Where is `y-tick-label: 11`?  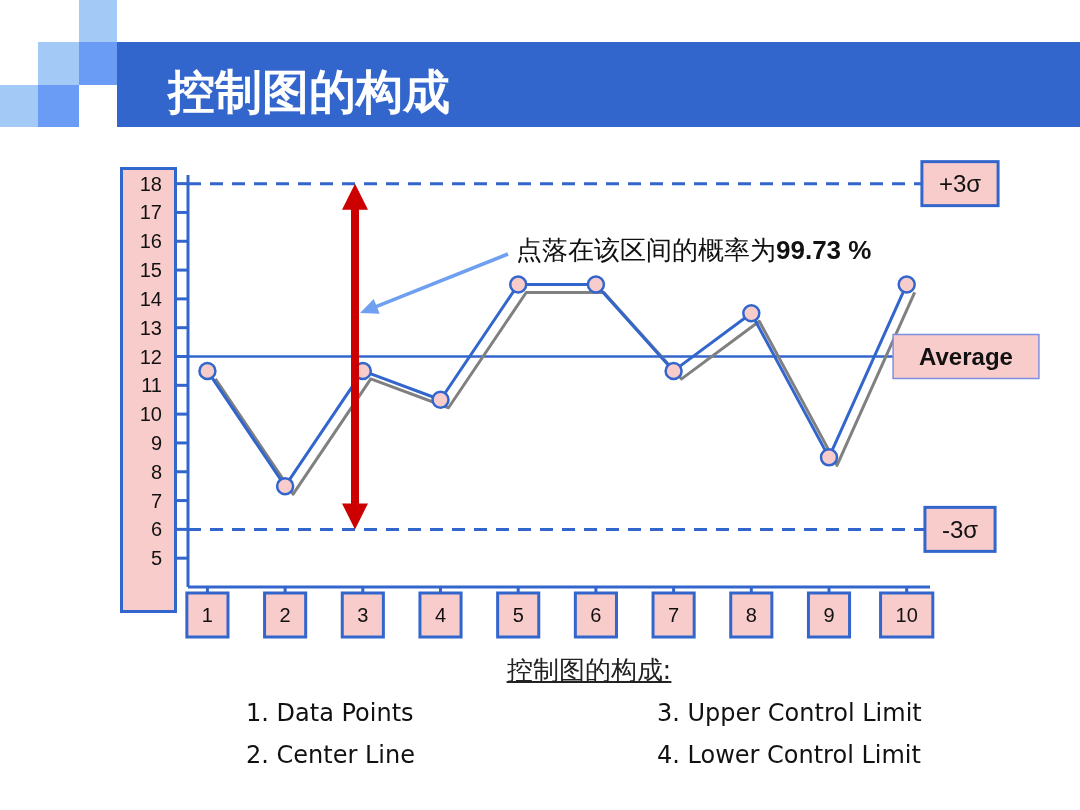 y-tick-label: 11 is located at coordinates (151, 385).